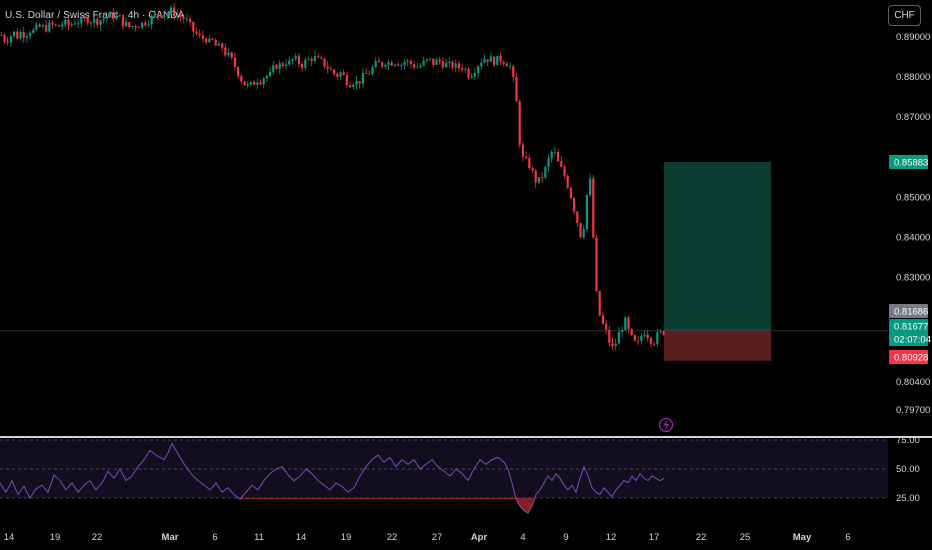 The image size is (932, 550). What do you see at coordinates (745, 537) in the screenshot?
I see `date-tick-label: 25` at bounding box center [745, 537].